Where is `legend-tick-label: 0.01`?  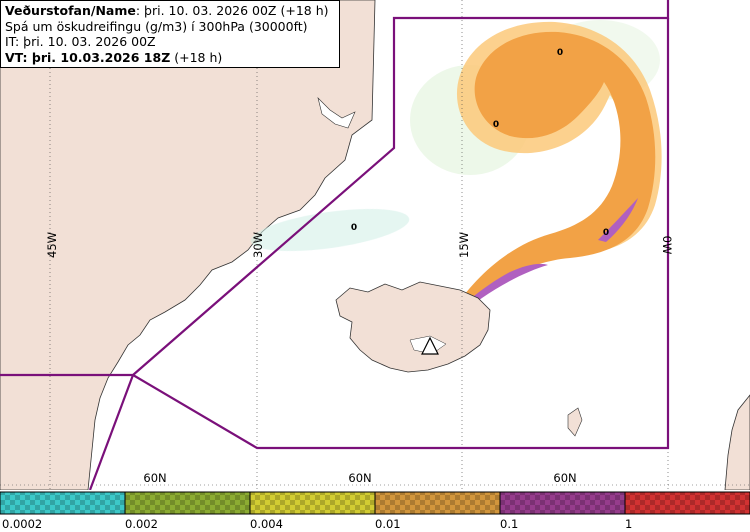 legend-tick-label: 0.01 is located at coordinates (388, 524).